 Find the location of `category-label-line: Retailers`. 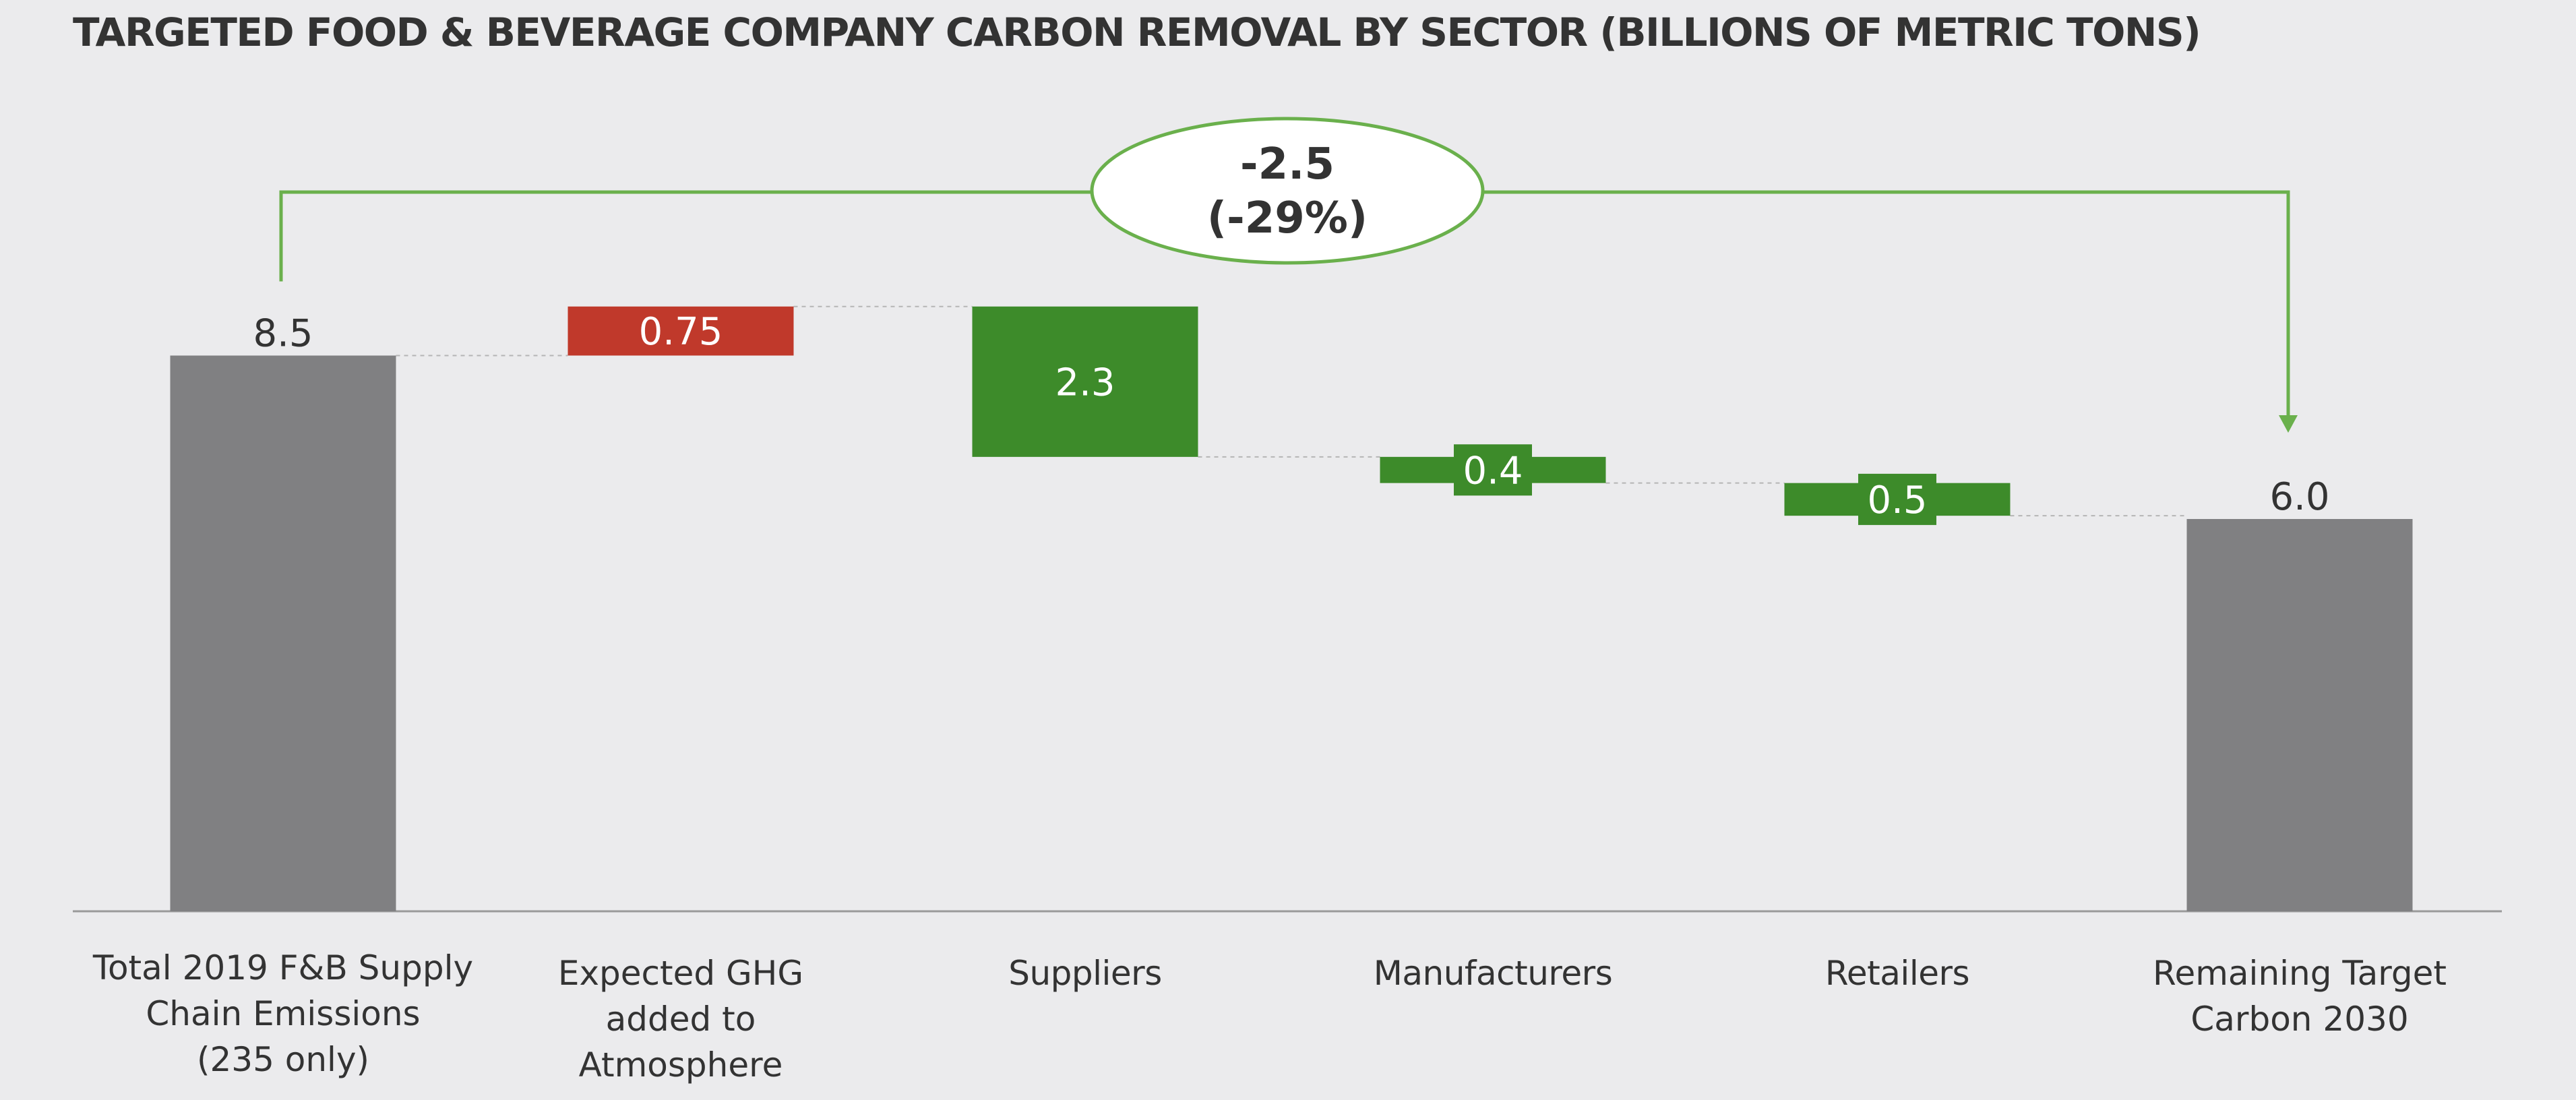

category-label-line: Retailers is located at coordinates (1897, 973).